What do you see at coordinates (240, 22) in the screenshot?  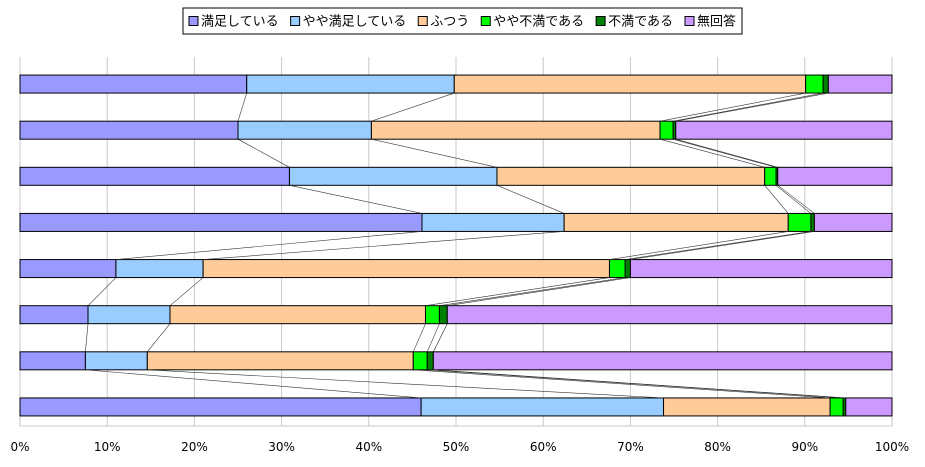 I see `legend-label: 満足している` at bounding box center [240, 22].